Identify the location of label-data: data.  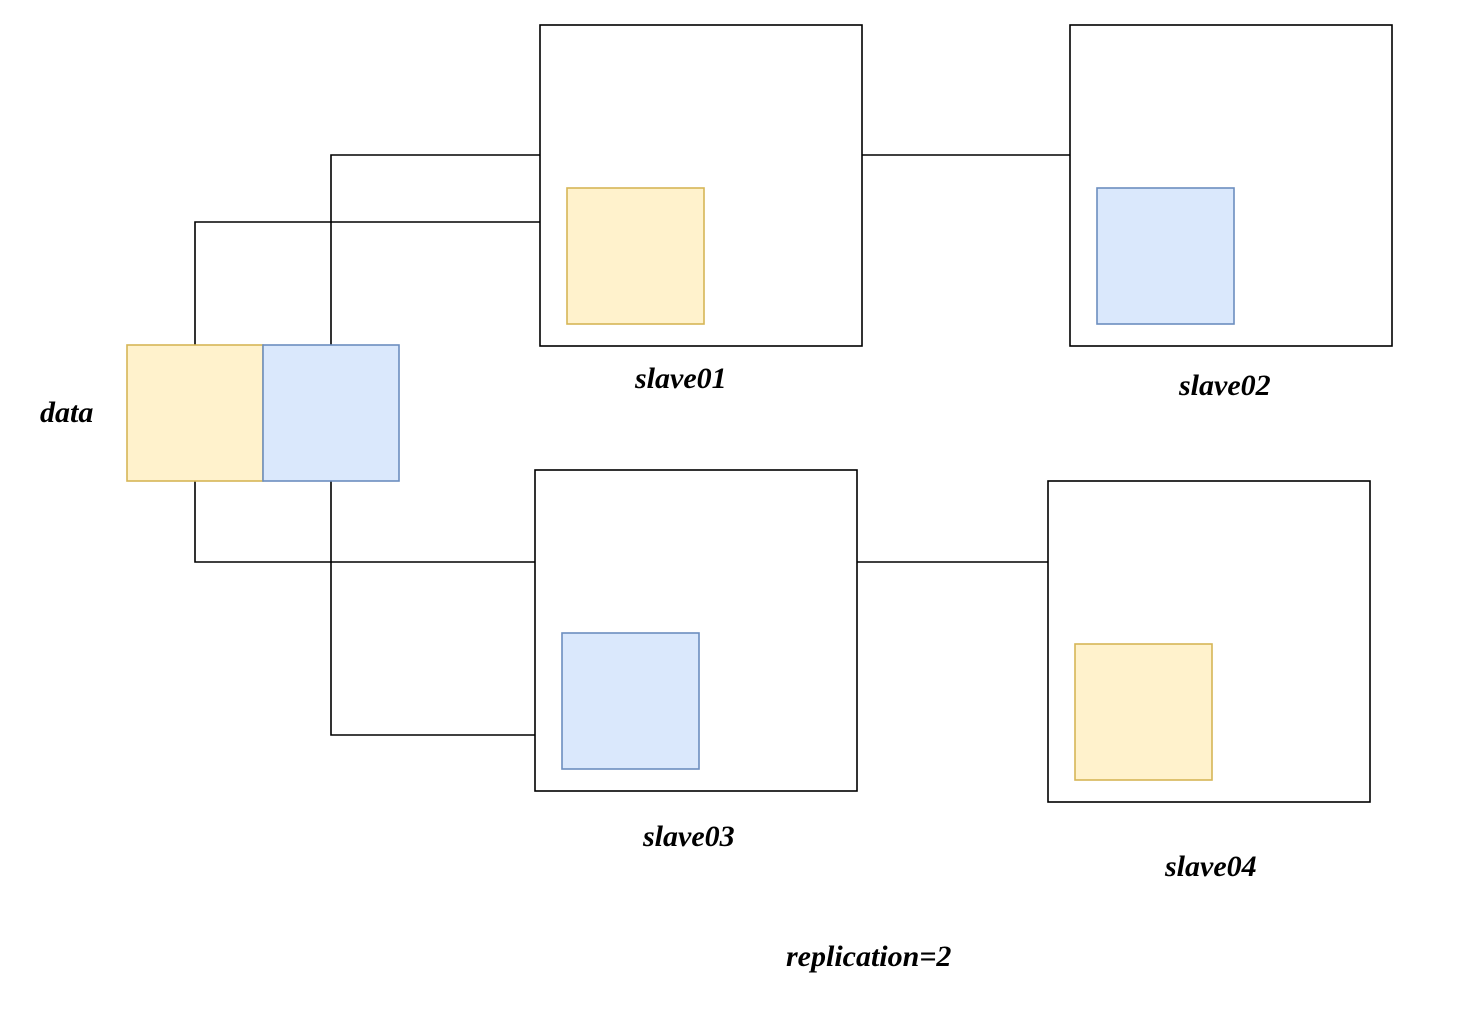
(66, 412).